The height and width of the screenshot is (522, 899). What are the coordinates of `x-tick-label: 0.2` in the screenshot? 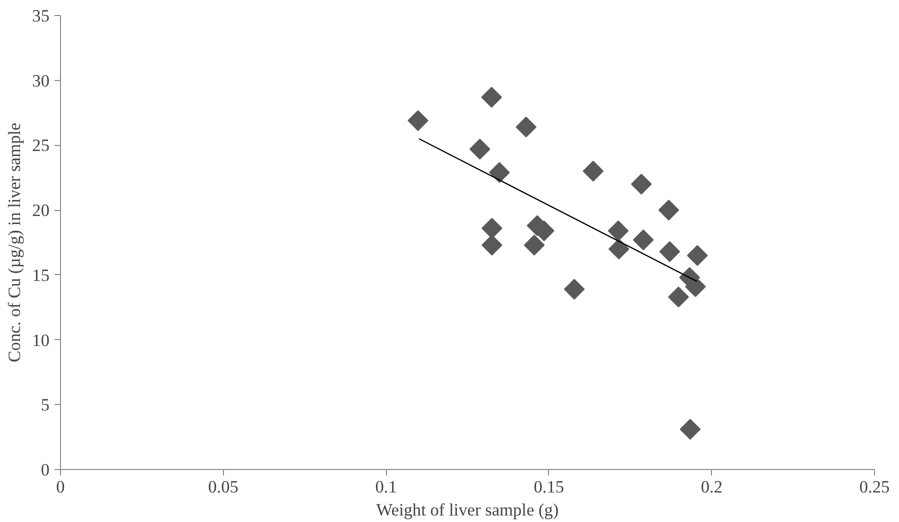 It's located at (711, 487).